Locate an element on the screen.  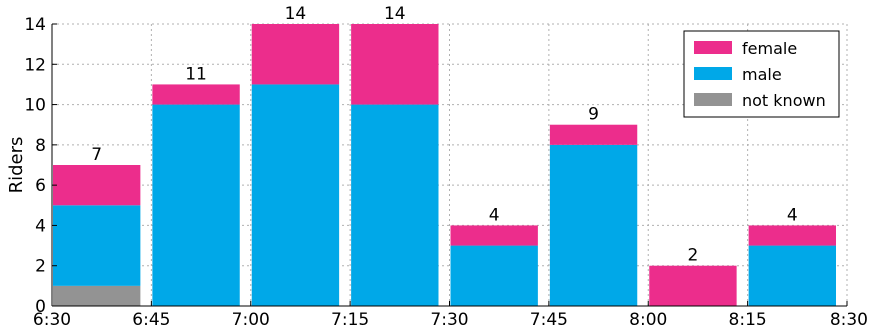
y-tick-label: 4 is located at coordinates (40, 226).